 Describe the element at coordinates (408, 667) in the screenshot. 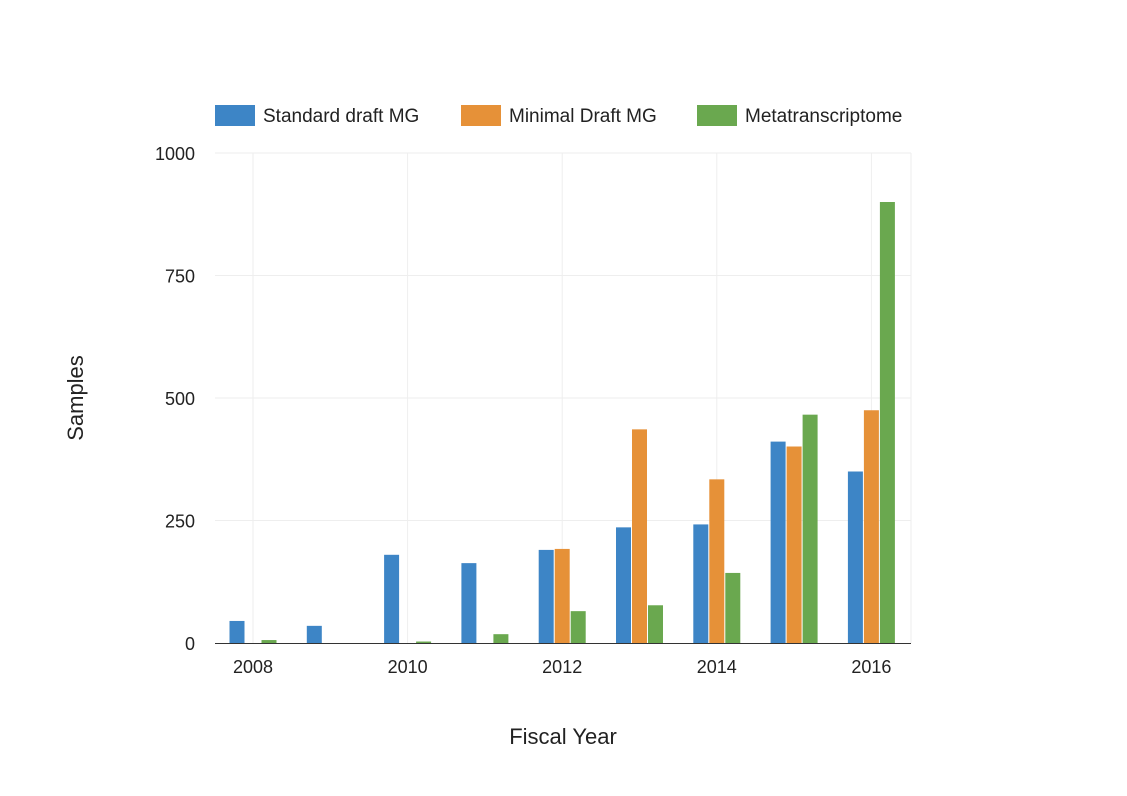

I see `x-tick-label: 2010` at that location.